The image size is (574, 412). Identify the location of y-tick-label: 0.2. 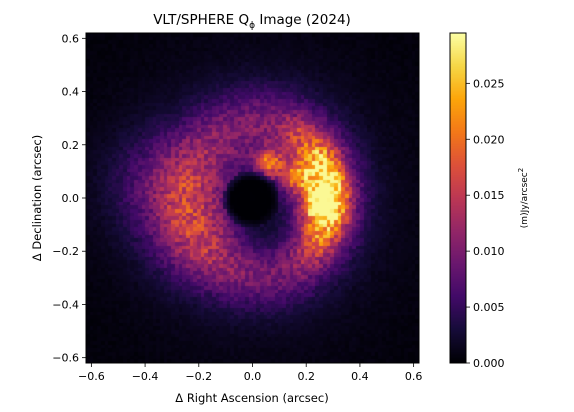
(71, 145).